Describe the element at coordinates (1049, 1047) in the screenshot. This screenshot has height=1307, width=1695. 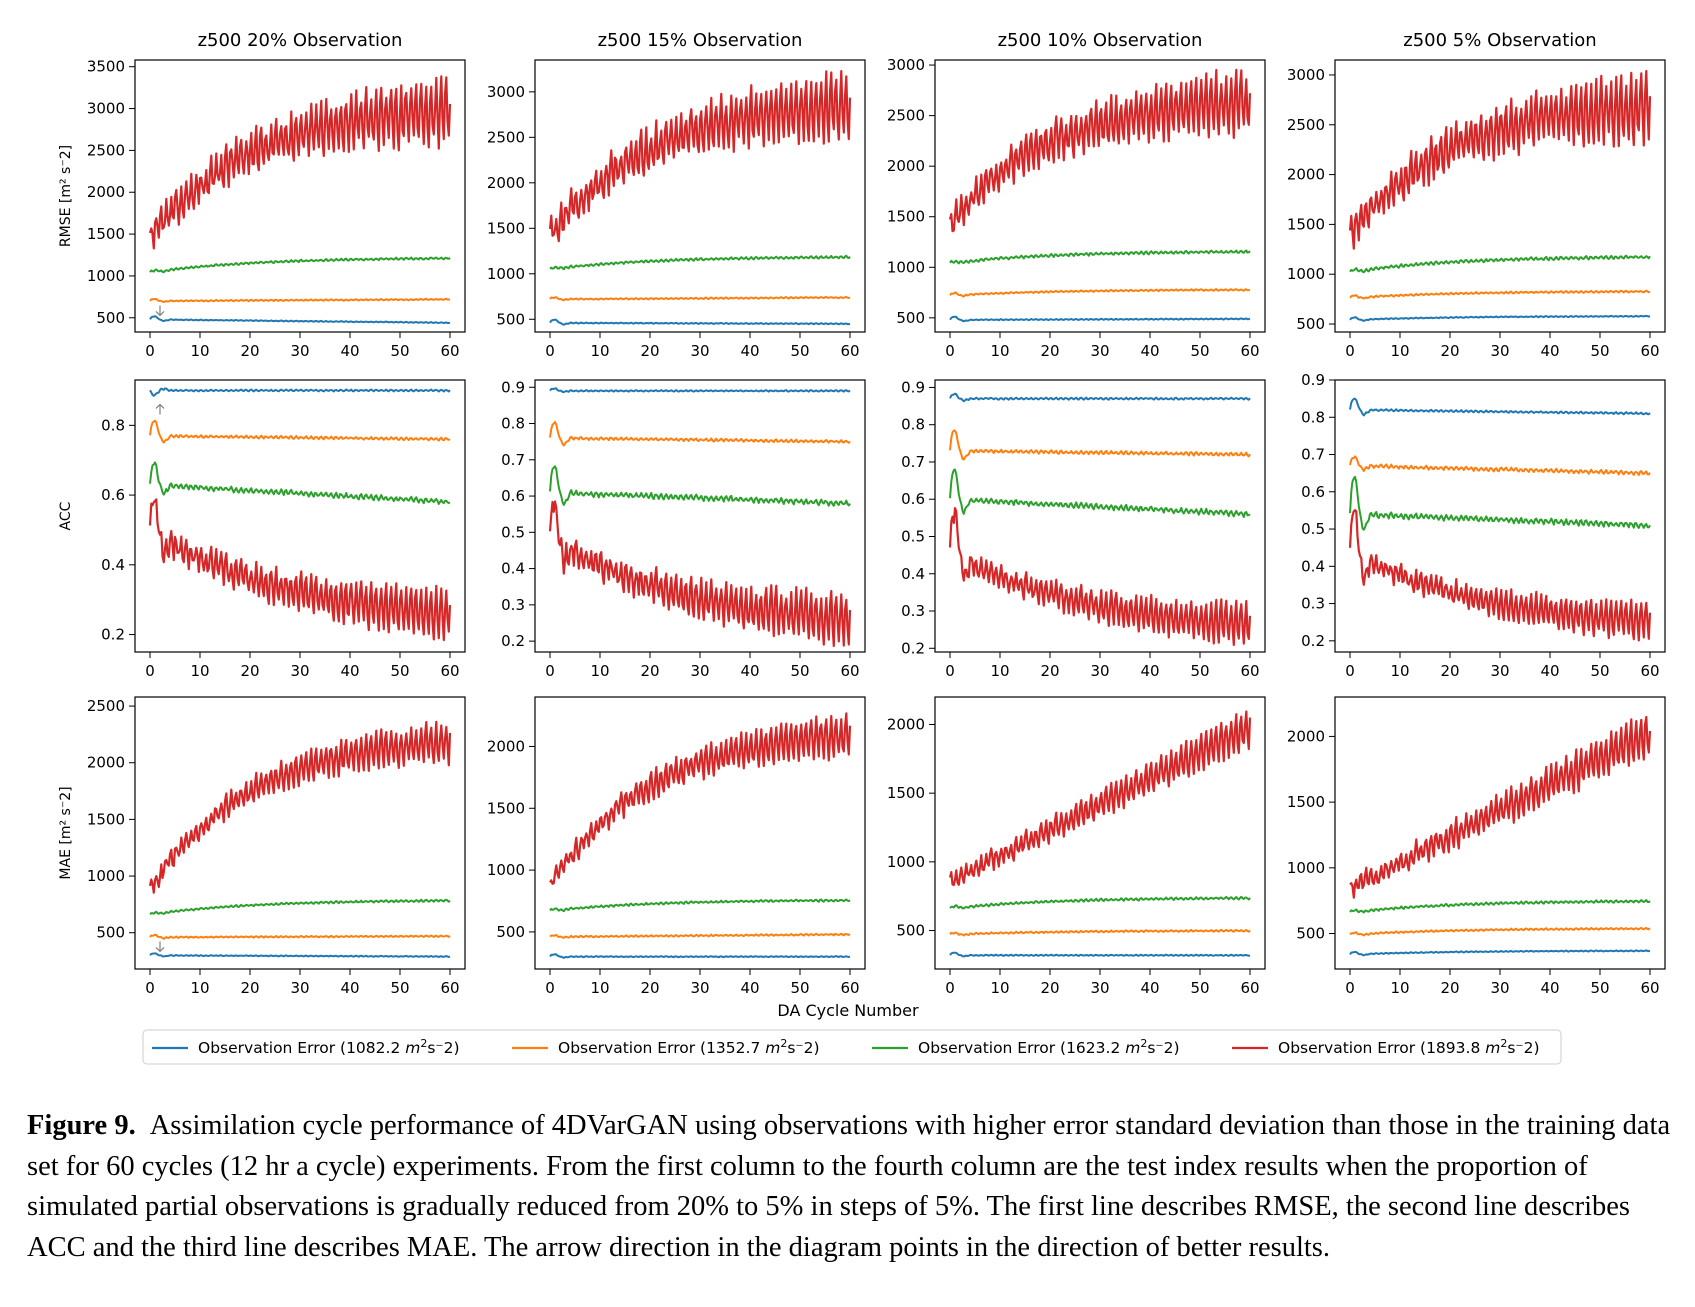
I see `green-series-legend-label: Observation Error (1623.2 m2s⁻2)` at that location.